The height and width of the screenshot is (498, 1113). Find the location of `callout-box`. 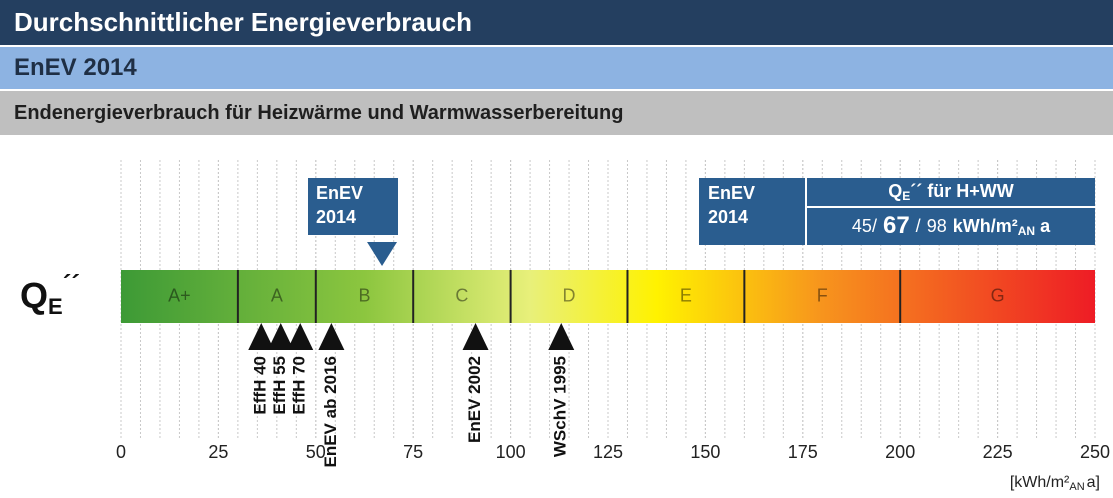

callout-box is located at coordinates (353, 206).